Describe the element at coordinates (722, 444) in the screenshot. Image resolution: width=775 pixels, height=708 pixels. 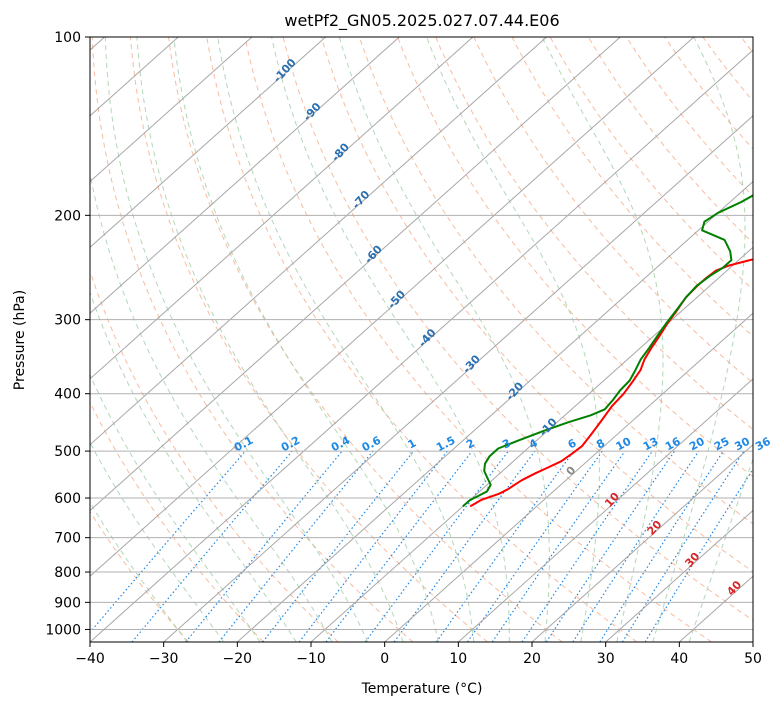
I see `mixing-ratio-label: 25` at that location.